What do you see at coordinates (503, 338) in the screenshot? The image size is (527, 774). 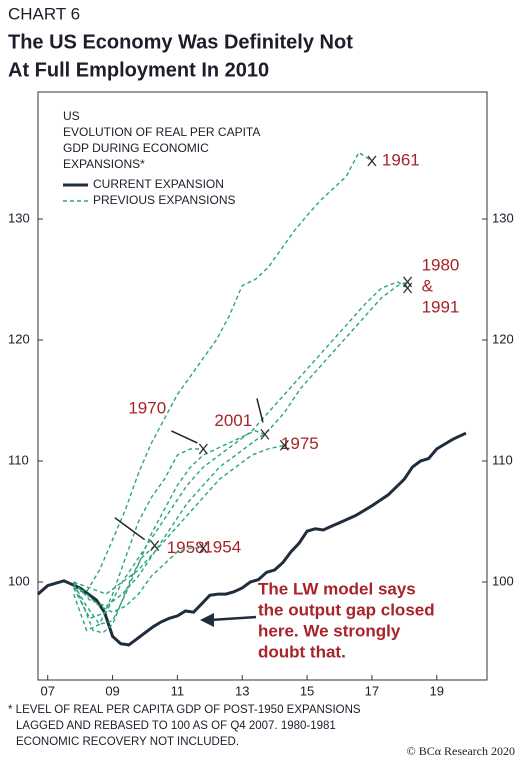 I see `y2-tick-label: 120` at bounding box center [503, 338].